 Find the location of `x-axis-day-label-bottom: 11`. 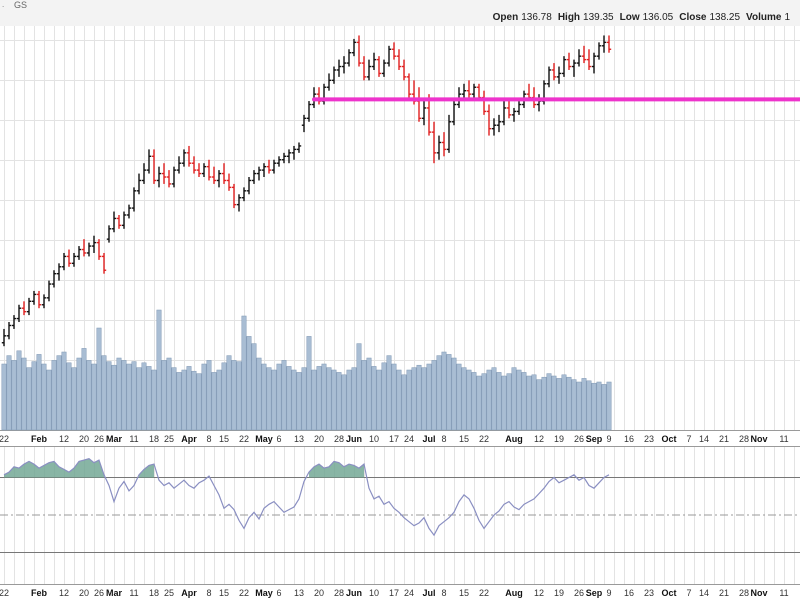

x-axis-day-label-bottom: 11 is located at coordinates (133, 593).